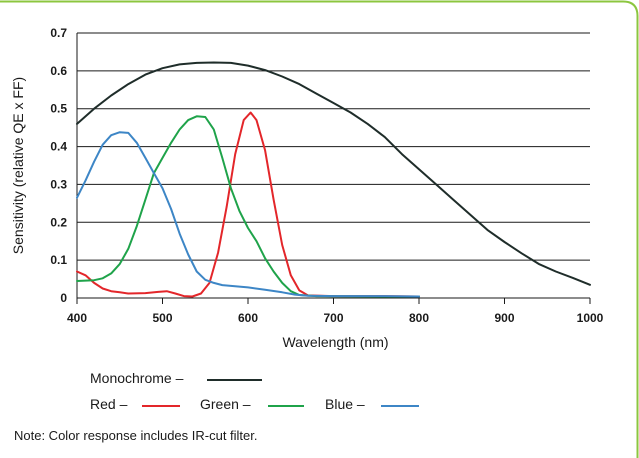  Describe the element at coordinates (58, 71) in the screenshot. I see `y-tick-label: 0.6` at that location.